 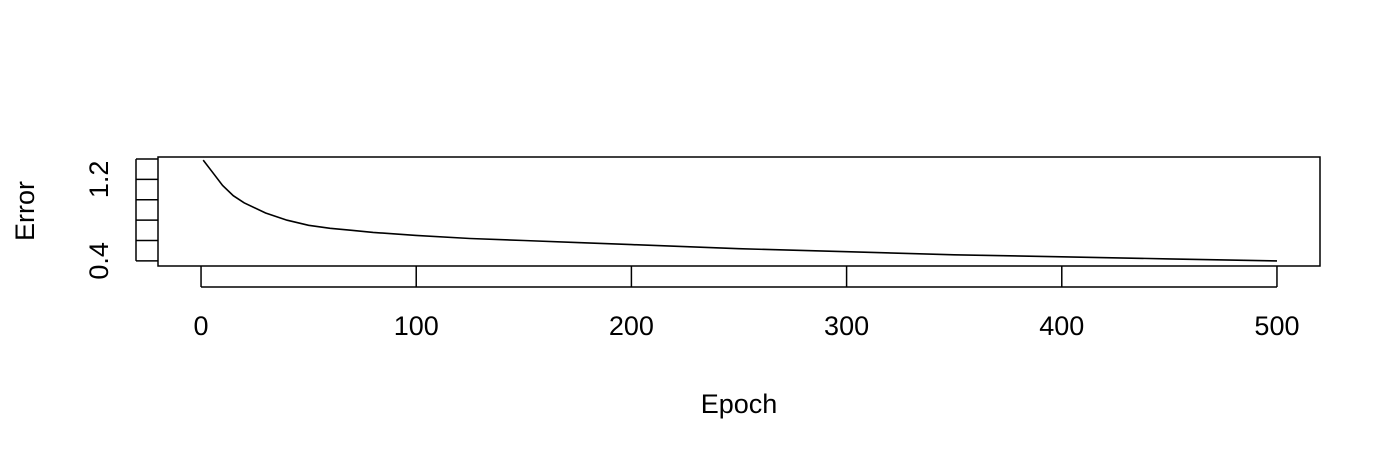 I want to click on x-tick-label: 0, so click(x=201, y=326).